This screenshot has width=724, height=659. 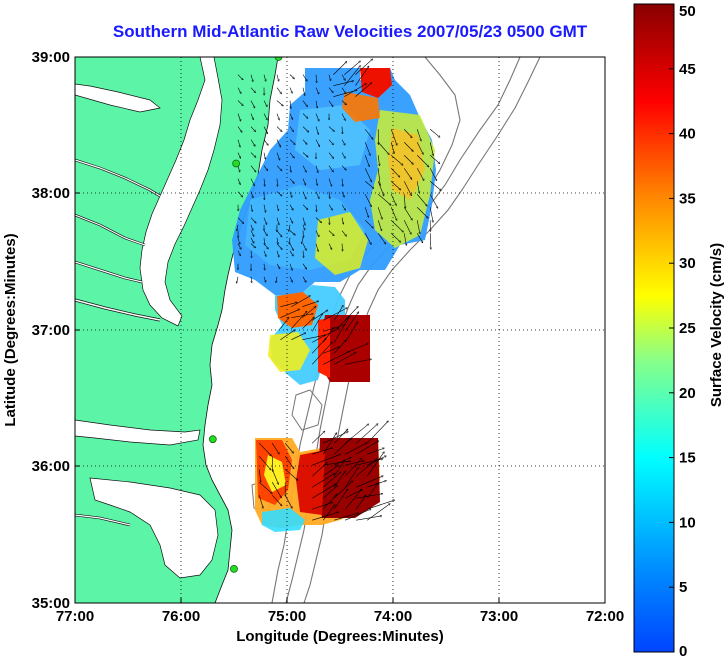 What do you see at coordinates (654, 328) in the screenshot?
I see `colorbar` at bounding box center [654, 328].